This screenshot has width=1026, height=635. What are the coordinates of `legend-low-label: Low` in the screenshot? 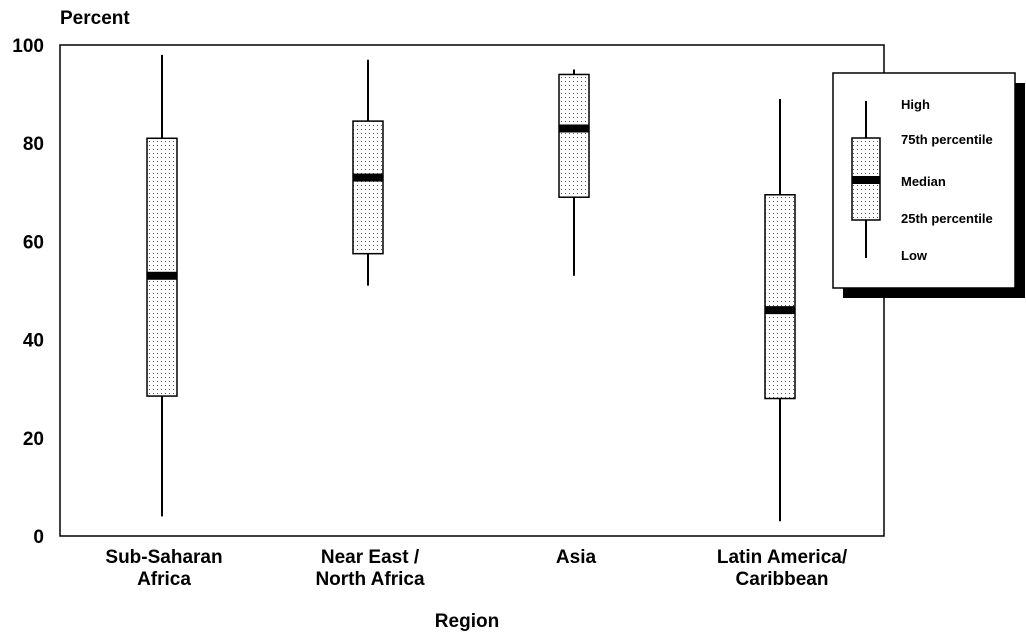 It's located at (914, 255).